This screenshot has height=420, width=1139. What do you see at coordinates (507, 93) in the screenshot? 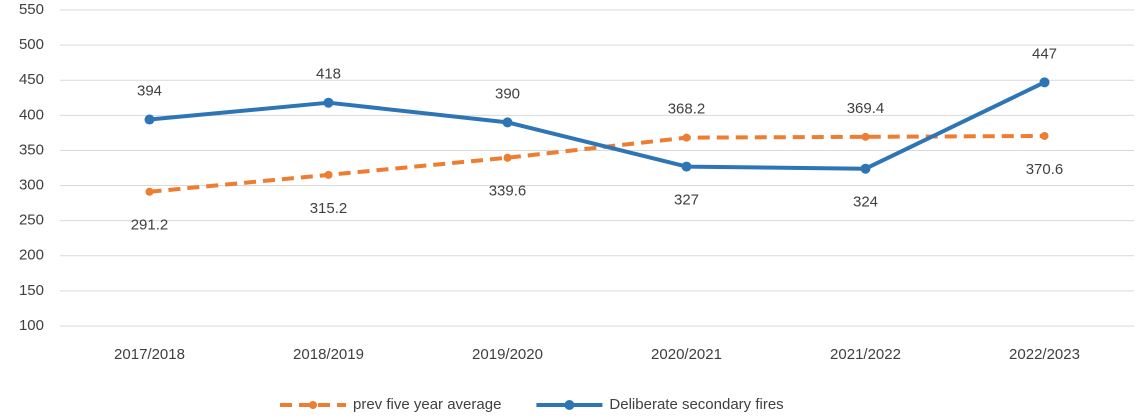
I see `data-label: 390` at bounding box center [507, 93].